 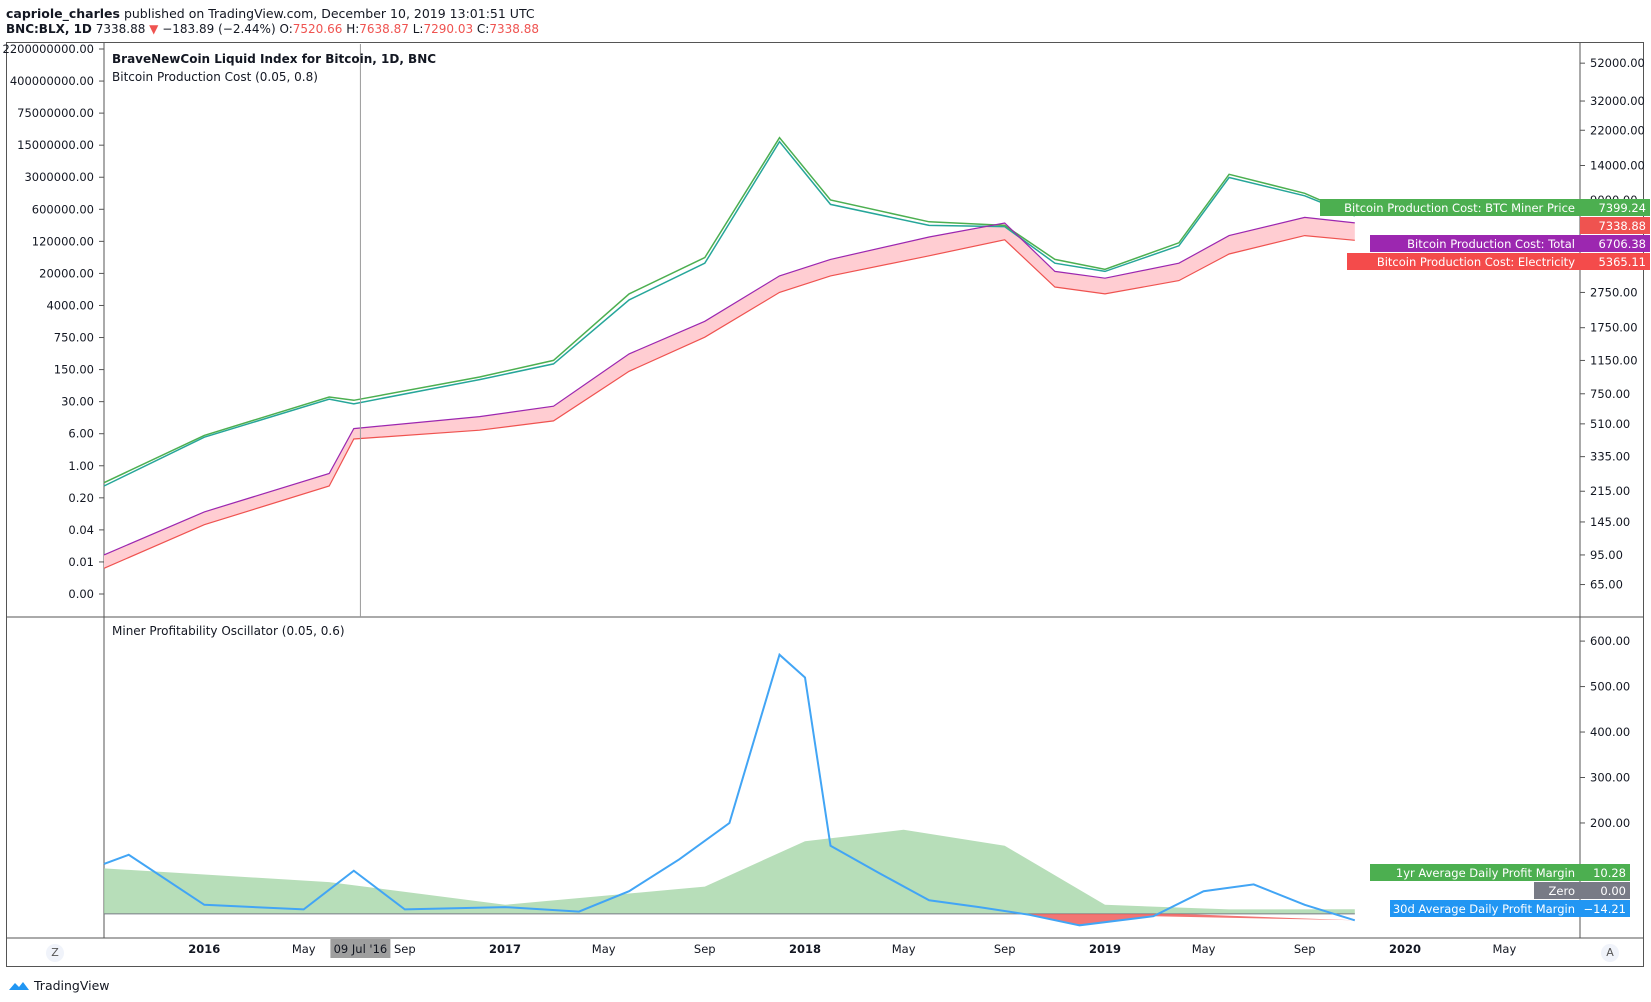 What do you see at coordinates (81, 530) in the screenshot?
I see `left-axis-tick-label: 0.04` at bounding box center [81, 530].